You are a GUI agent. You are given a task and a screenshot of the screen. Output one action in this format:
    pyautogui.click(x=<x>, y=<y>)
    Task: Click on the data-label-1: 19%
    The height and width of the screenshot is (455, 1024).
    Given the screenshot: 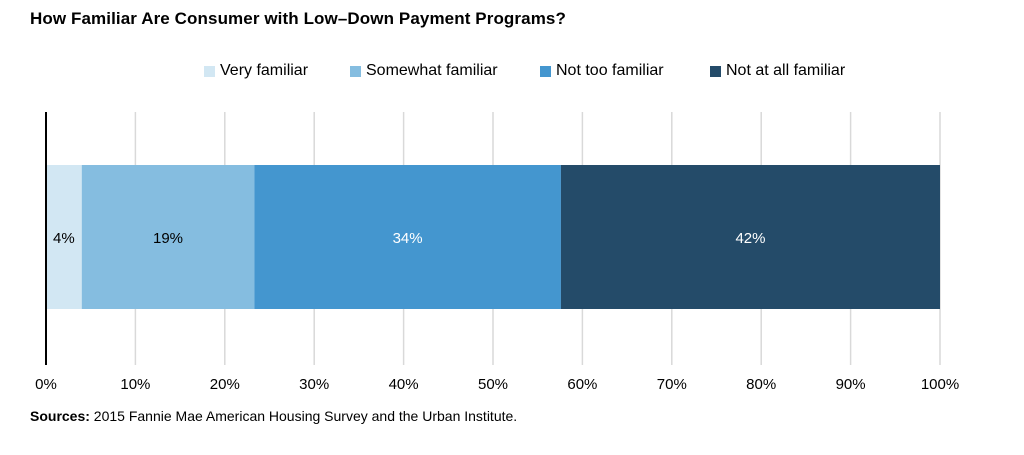 What is the action you would take?
    pyautogui.click(x=168, y=238)
    